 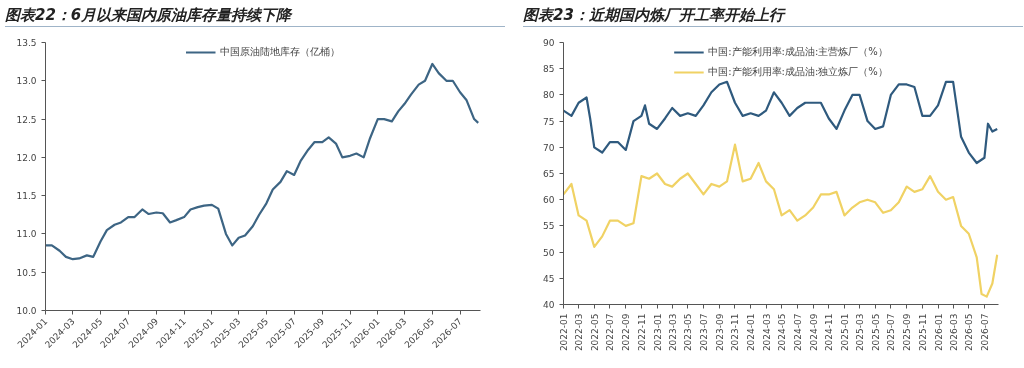 I want to click on y-tick-label: 10.5, so click(x=26, y=272).